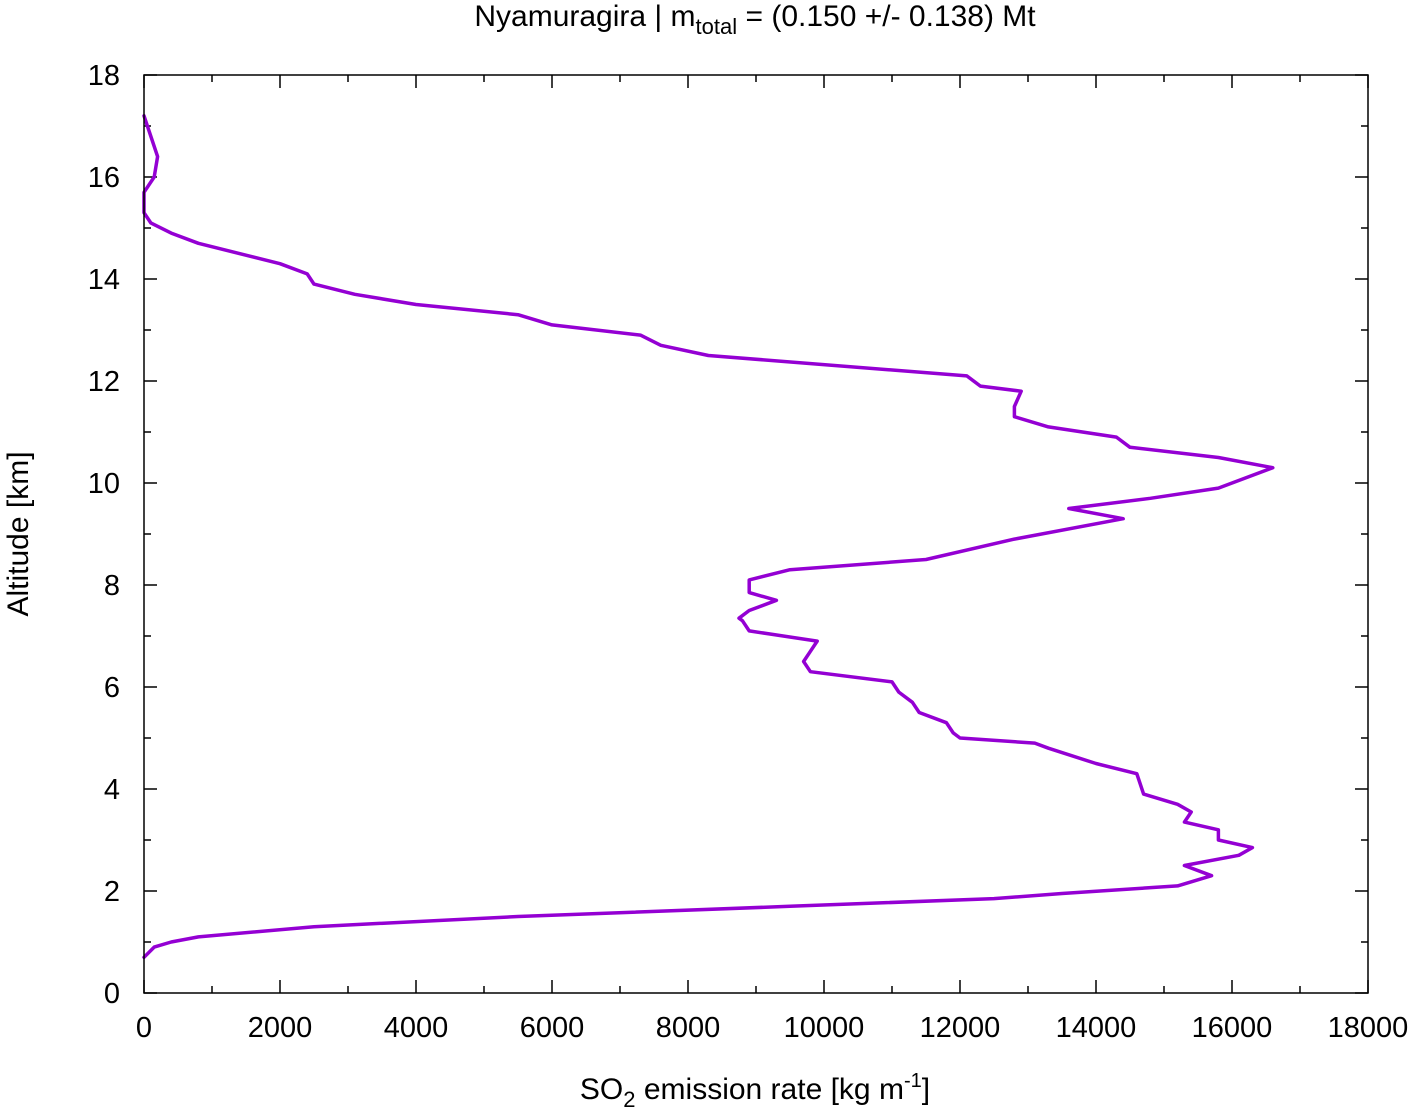 This screenshot has width=1424, height=1111. What do you see at coordinates (280, 1028) in the screenshot?
I see `x-tick-label: 2000` at bounding box center [280, 1028].